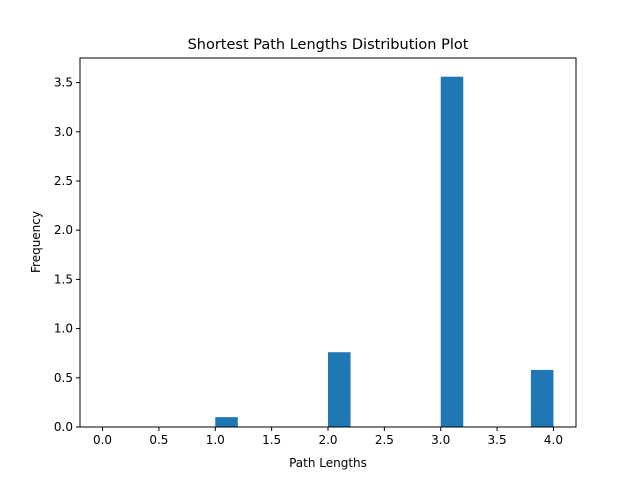  I want to click on y-axis-label: Frequency, so click(36, 242).